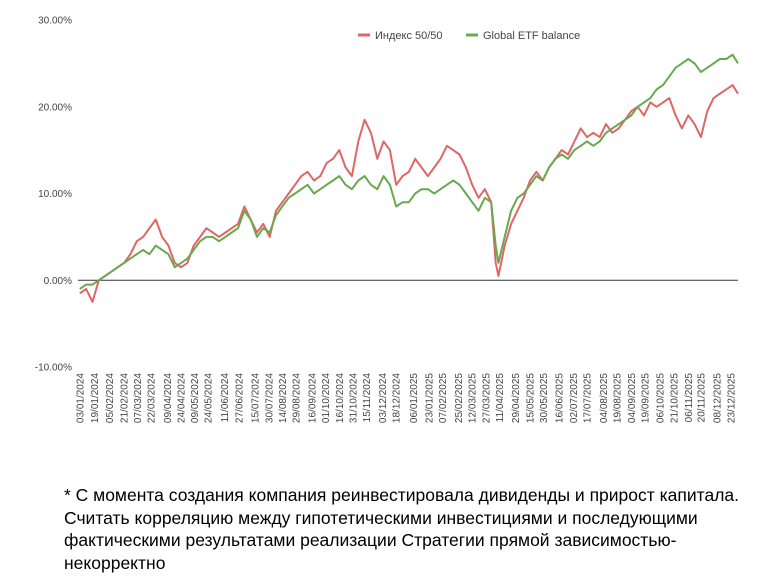 The width and height of the screenshot is (776, 578). Describe the element at coordinates (256, 398) in the screenshot. I see `x-tick-label: 15/07/2024` at that location.